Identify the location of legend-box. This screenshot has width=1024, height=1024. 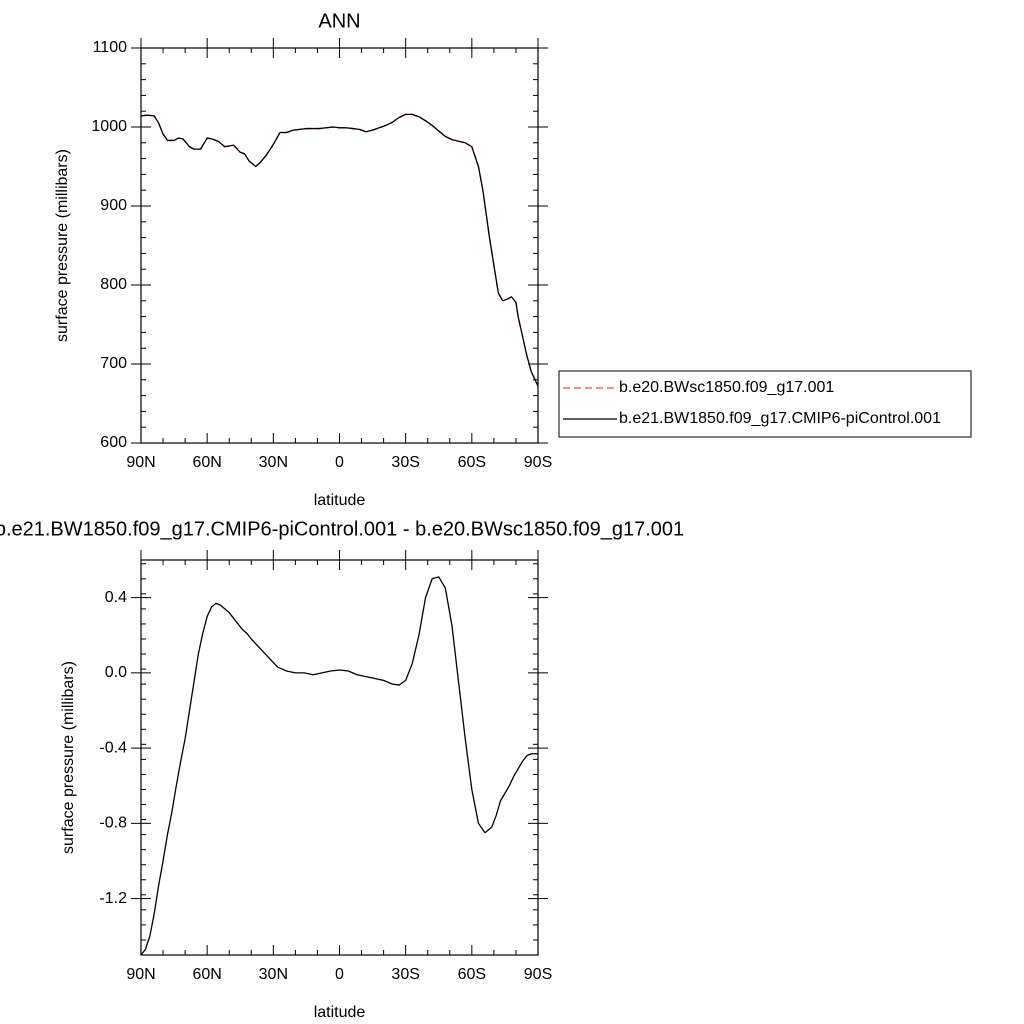
(765, 404).